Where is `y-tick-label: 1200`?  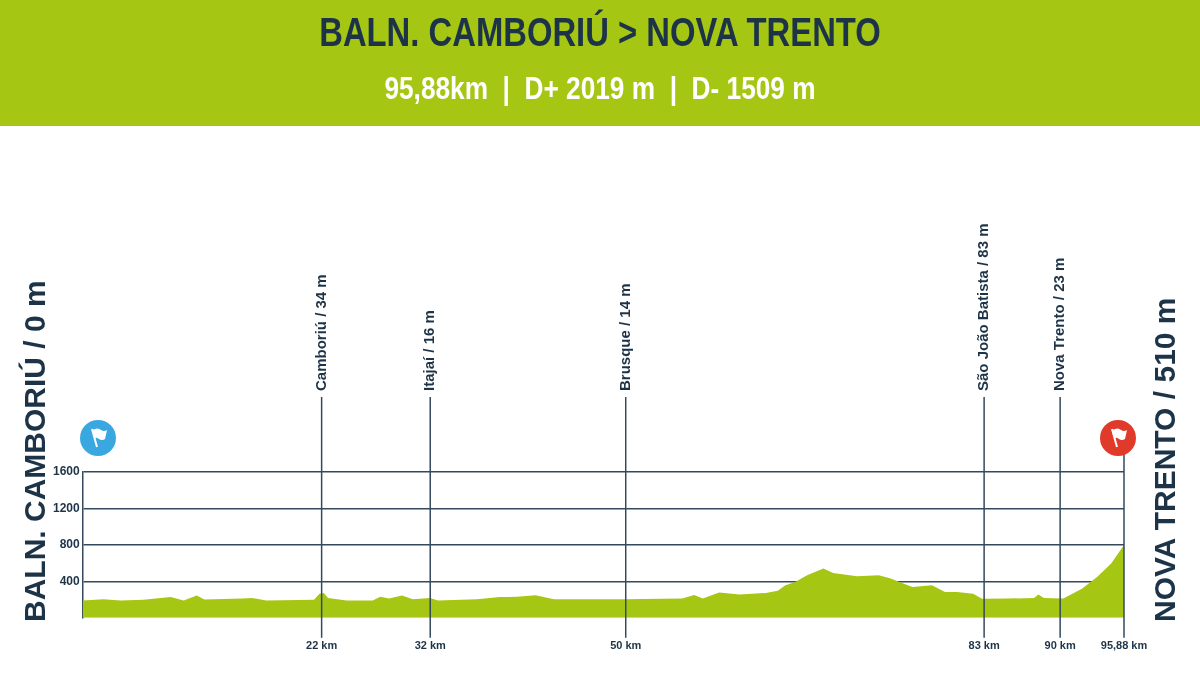
y-tick-label: 1200 is located at coordinates (66, 507).